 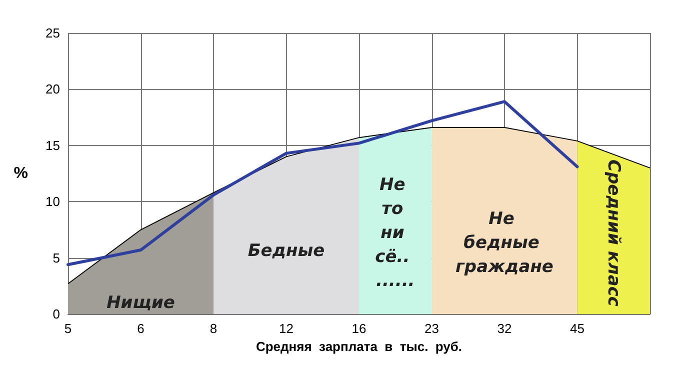 What do you see at coordinates (359, 328) in the screenshot?
I see `x-tick-label: 16` at bounding box center [359, 328].